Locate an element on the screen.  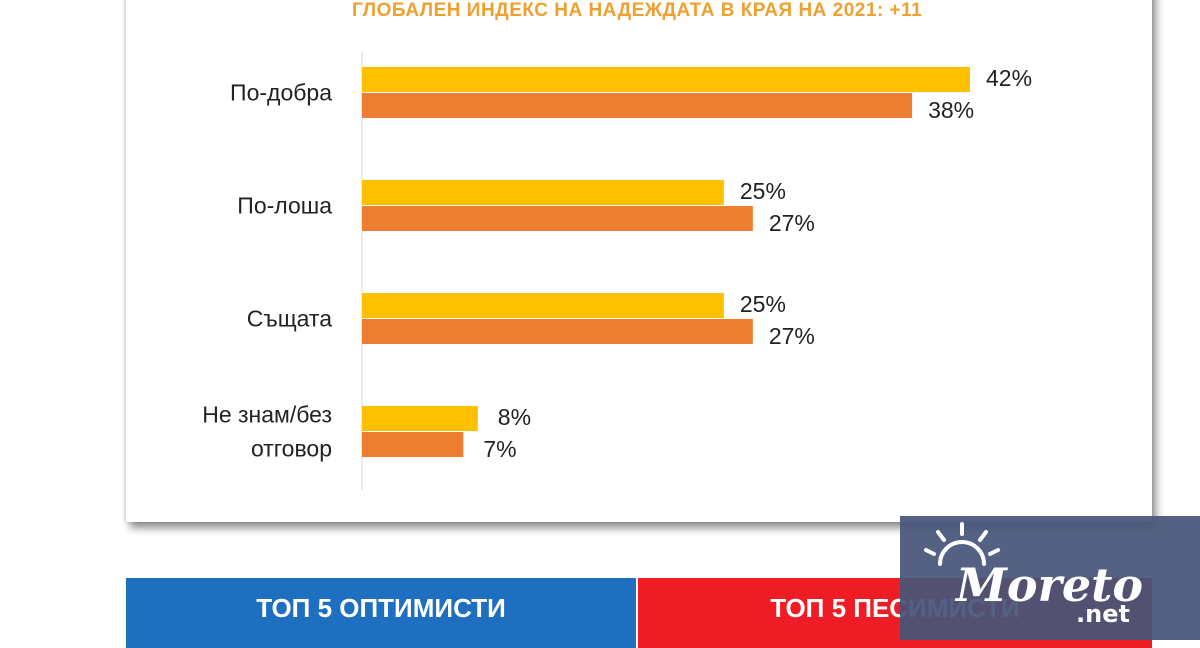
optimists-panel: ТОП 5 ОПТИМИСТИ is located at coordinates (381, 613).